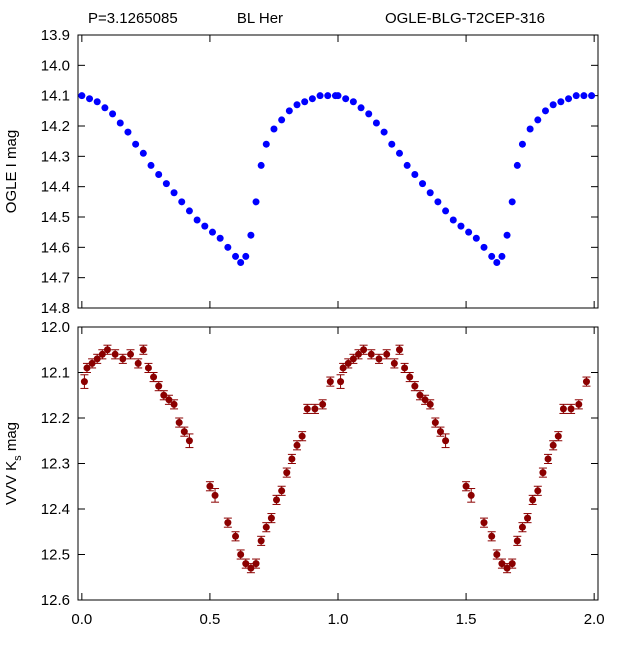 The image size is (623, 654). I want to click on x-tick-label: 2.0, so click(594, 619).